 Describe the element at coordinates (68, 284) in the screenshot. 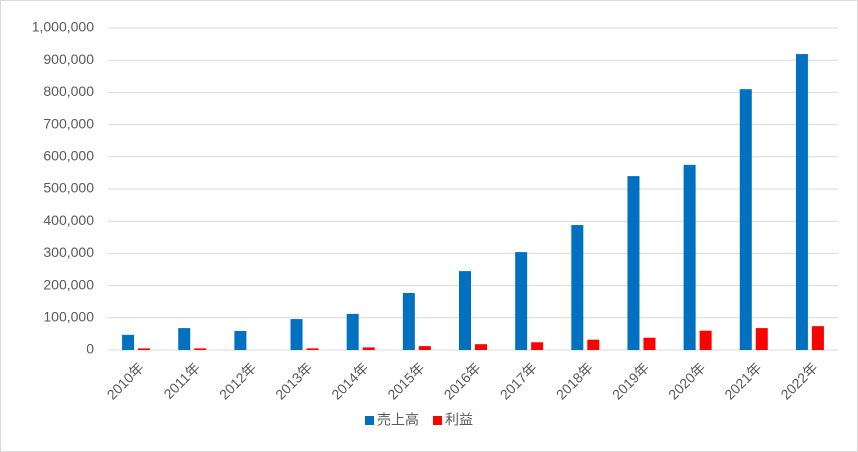

I see `y-tick-label: 200,000` at that location.